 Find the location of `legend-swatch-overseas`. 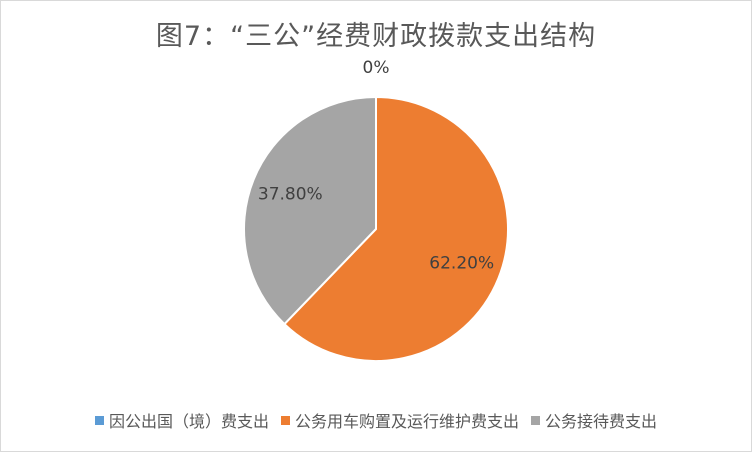

legend-swatch-overseas is located at coordinates (99, 420).